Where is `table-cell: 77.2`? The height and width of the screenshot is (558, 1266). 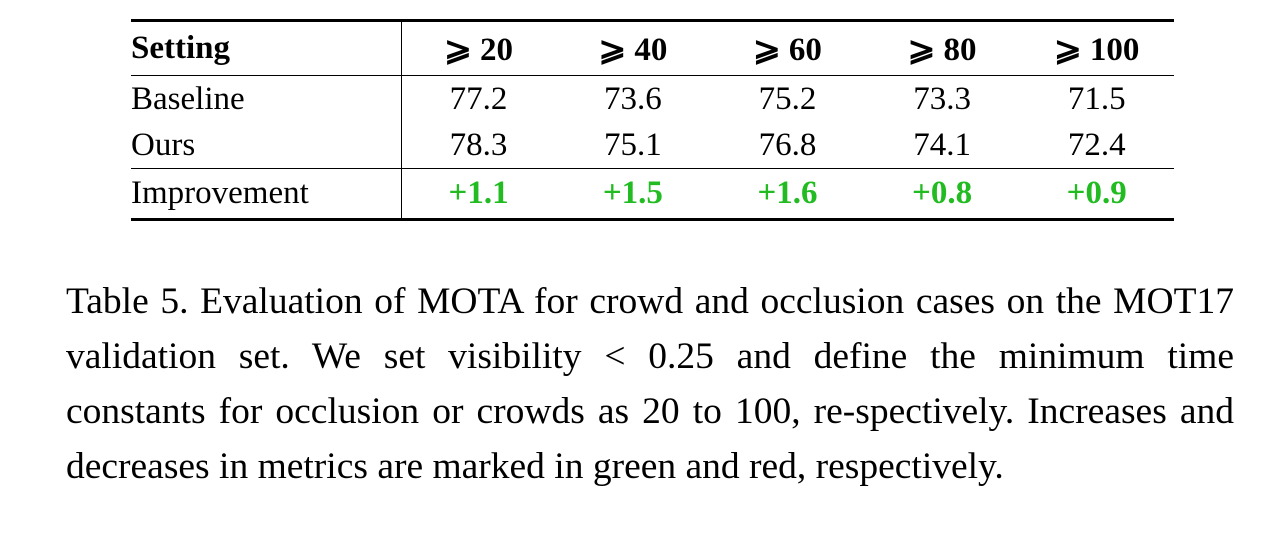 table-cell: 77.2 is located at coordinates (478, 98).